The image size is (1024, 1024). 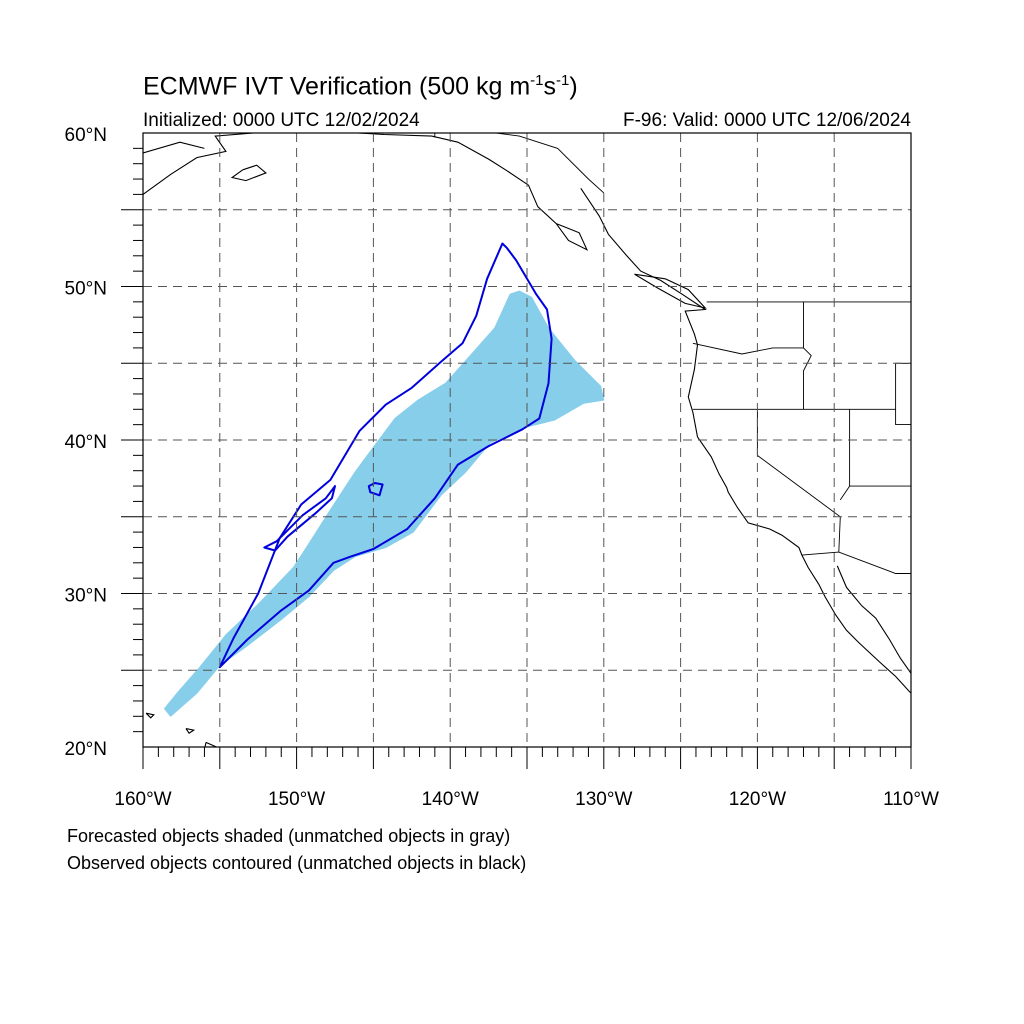 What do you see at coordinates (375, 489) in the screenshot?
I see `observed-ivt-contour-small` at bounding box center [375, 489].